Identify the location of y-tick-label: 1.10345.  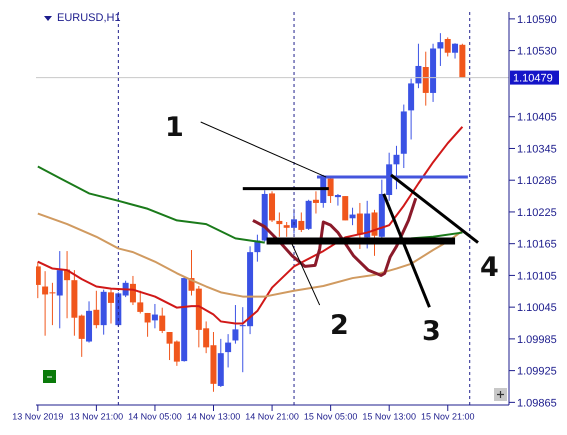
(537, 149).